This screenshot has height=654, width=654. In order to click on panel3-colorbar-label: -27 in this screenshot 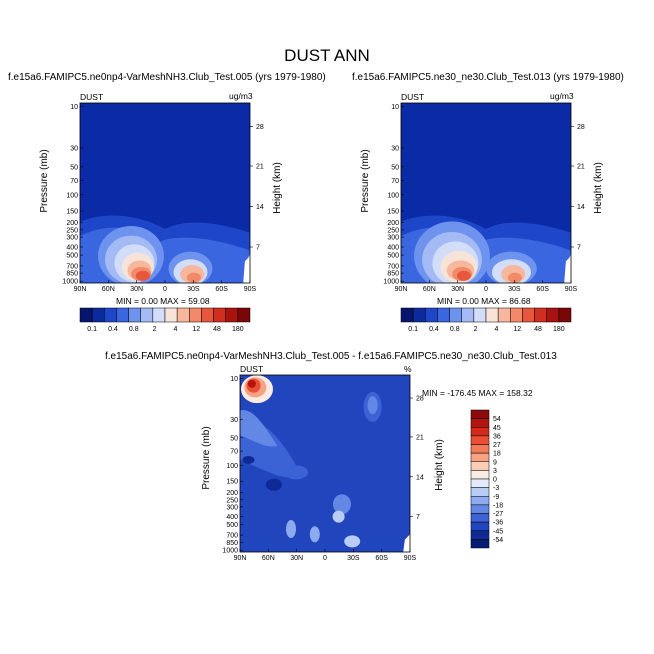, I will do `click(498, 514)`.